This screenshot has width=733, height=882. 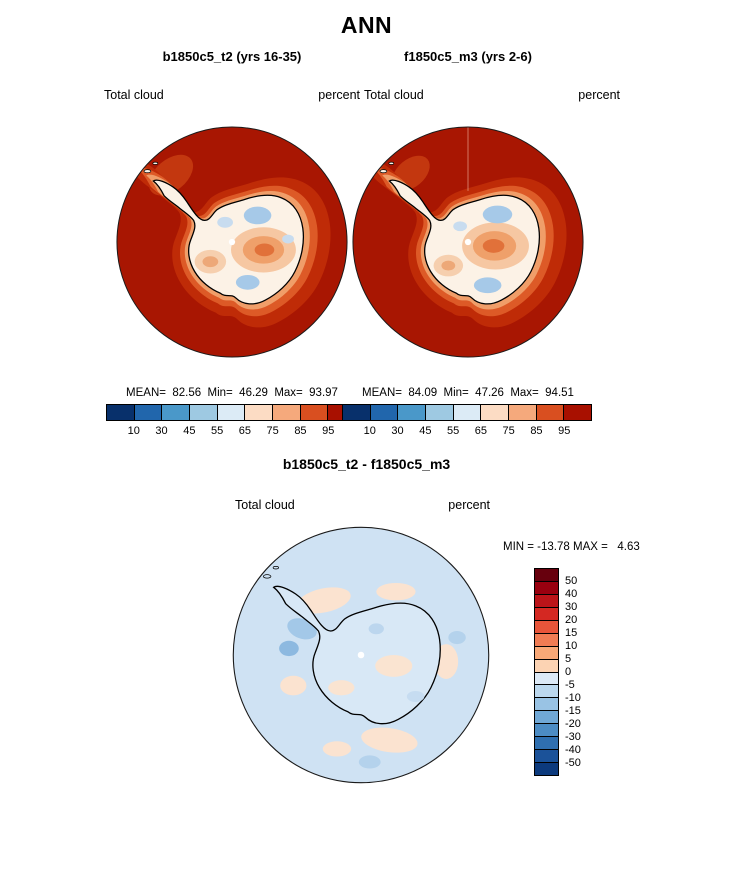 What do you see at coordinates (573, 724) in the screenshot?
I see `colorbar-tick-label: -20` at bounding box center [573, 724].